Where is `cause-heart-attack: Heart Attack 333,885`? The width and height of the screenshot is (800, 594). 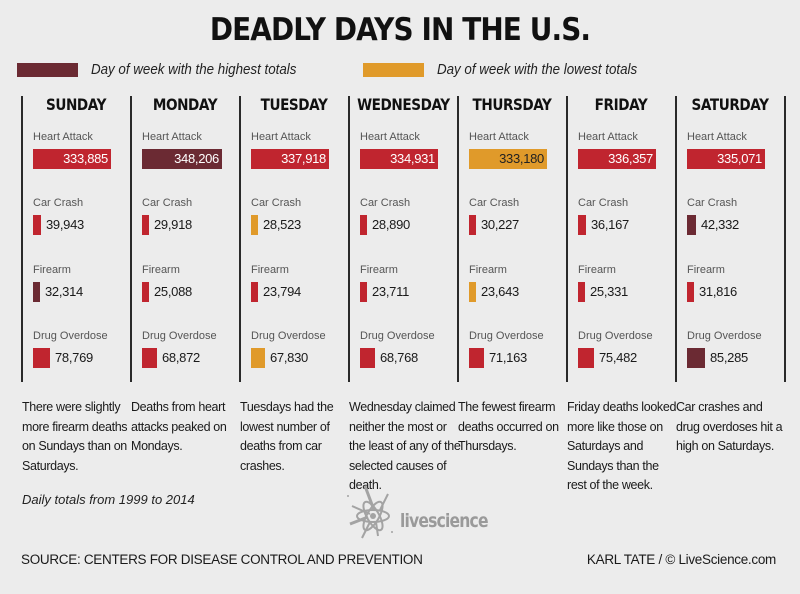 cause-heart-attack: Heart Attack 333,885 is located at coordinates (83, 149).